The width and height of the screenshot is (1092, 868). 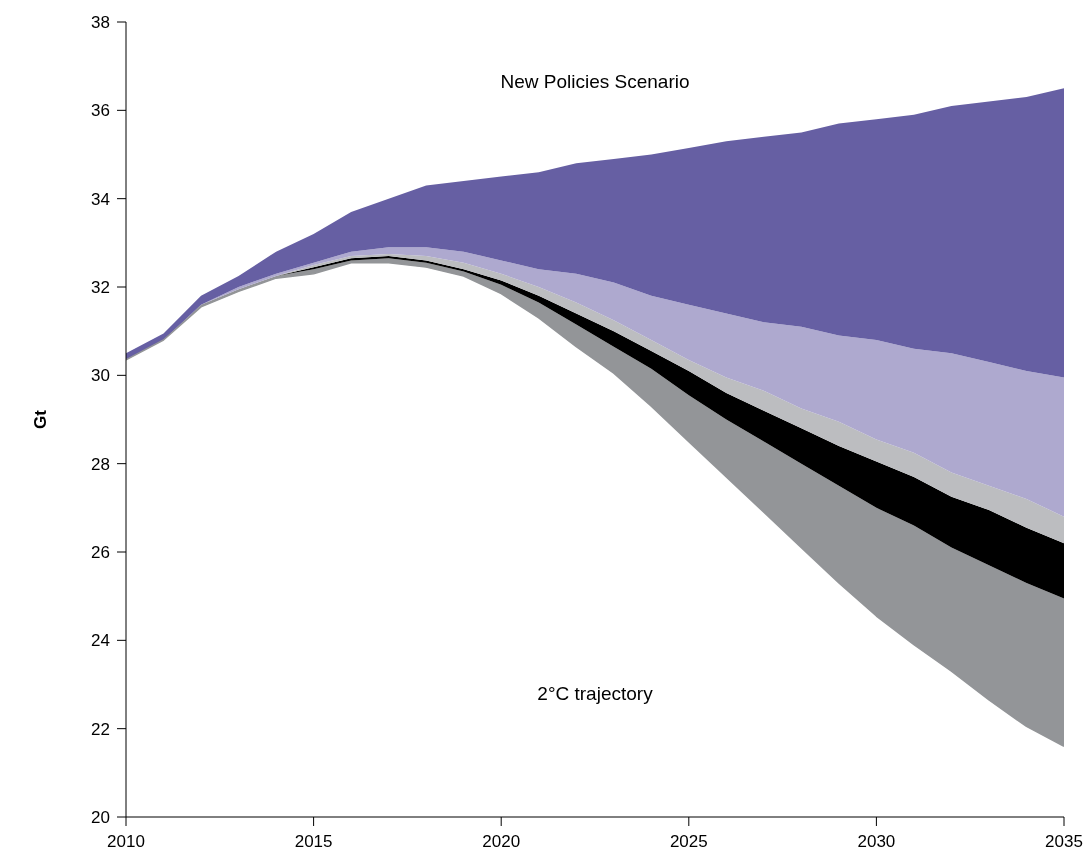 I want to click on y-tick-label: 28, so click(x=100, y=464).